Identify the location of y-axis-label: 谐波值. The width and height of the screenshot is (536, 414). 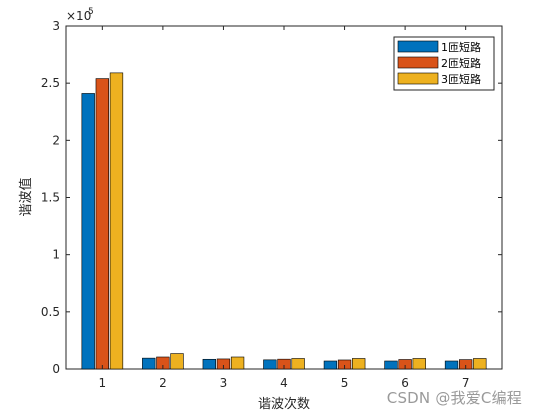
(26, 196).